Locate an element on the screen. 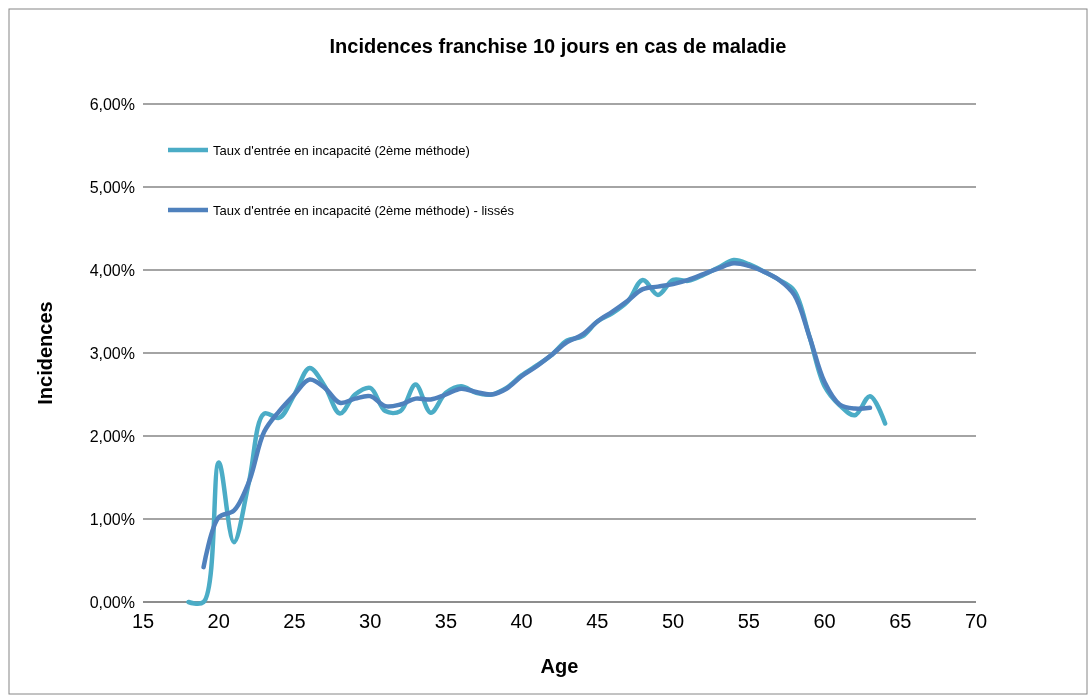 The width and height of the screenshot is (1088, 695). x-tick-label: 25 is located at coordinates (294, 621).